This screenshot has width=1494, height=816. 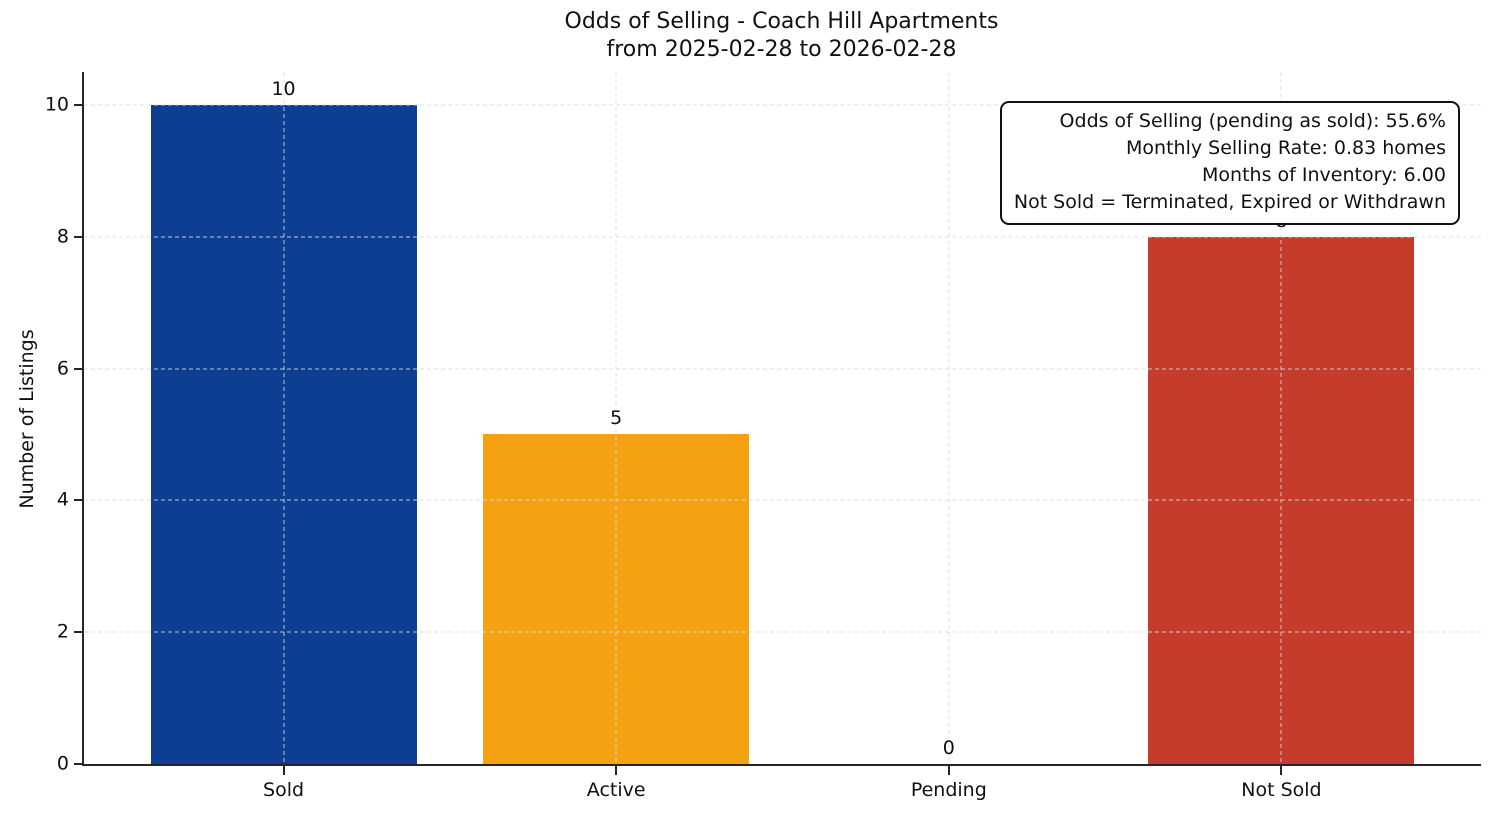 I want to click on stat-odds-of-selling: Odds of Selling (pending as sold): 55.6%, so click(x=1252, y=121).